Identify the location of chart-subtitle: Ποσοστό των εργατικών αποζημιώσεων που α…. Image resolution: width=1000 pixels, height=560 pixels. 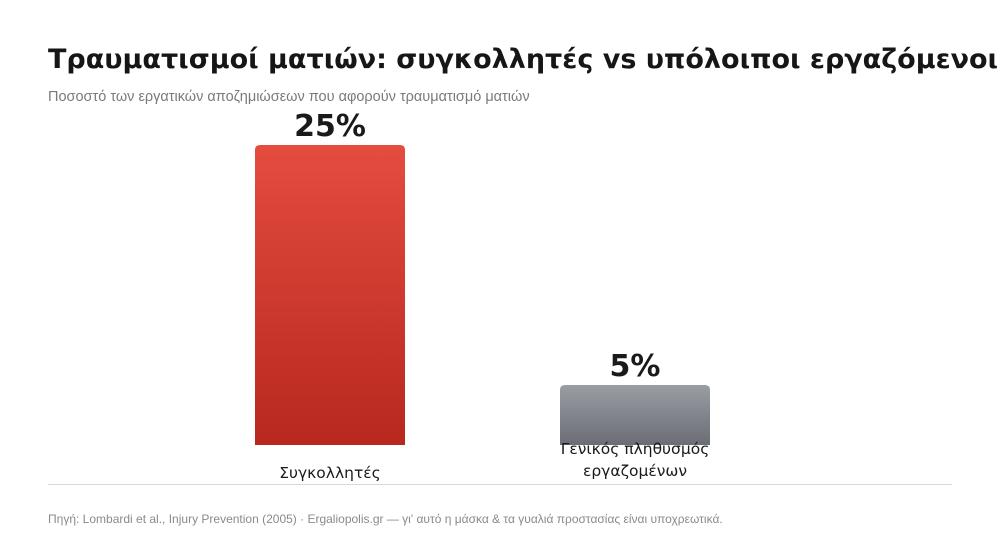
(289, 97).